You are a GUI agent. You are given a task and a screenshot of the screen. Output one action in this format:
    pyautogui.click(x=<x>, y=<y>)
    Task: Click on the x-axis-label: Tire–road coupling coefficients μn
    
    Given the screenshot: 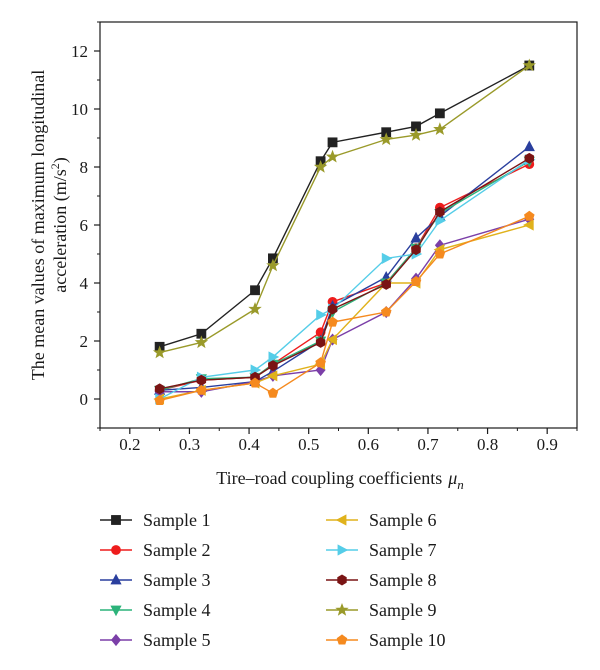 What is the action you would take?
    pyautogui.click(x=340, y=480)
    